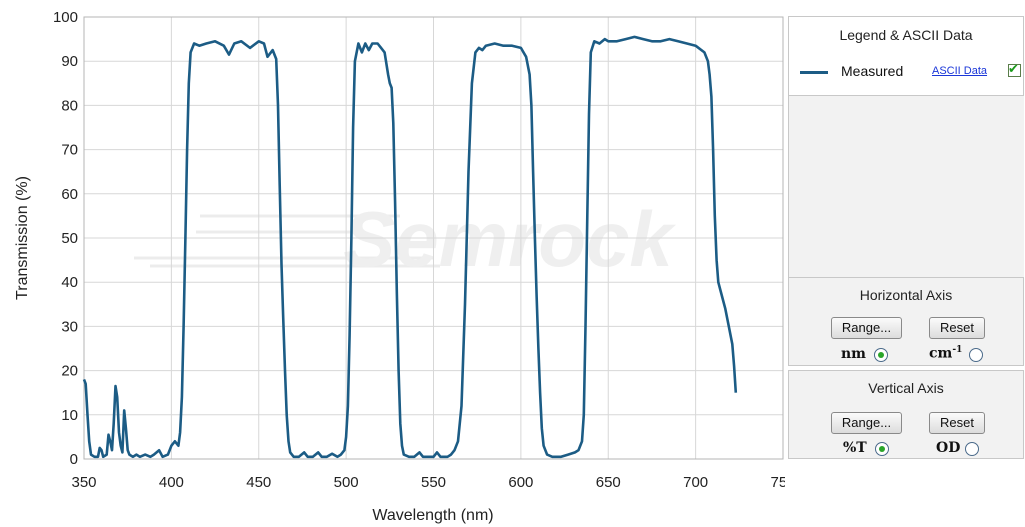  What do you see at coordinates (945, 353) in the screenshot?
I see `cm-option-label: cm-1` at bounding box center [945, 353].